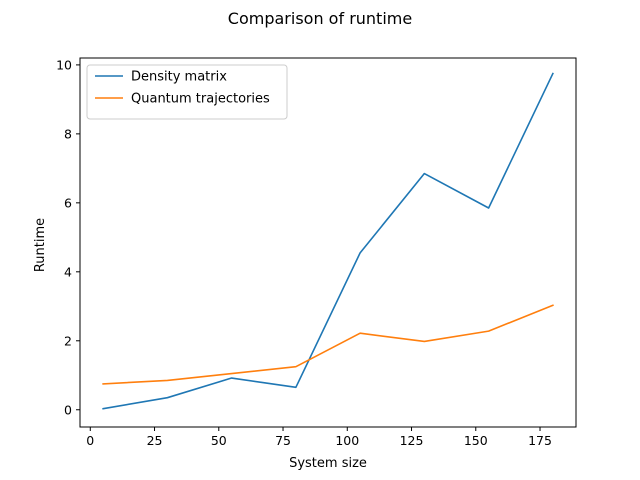 The height and width of the screenshot is (480, 640). Describe the element at coordinates (64, 64) in the screenshot. I see `y-tick-label: 10` at that location.